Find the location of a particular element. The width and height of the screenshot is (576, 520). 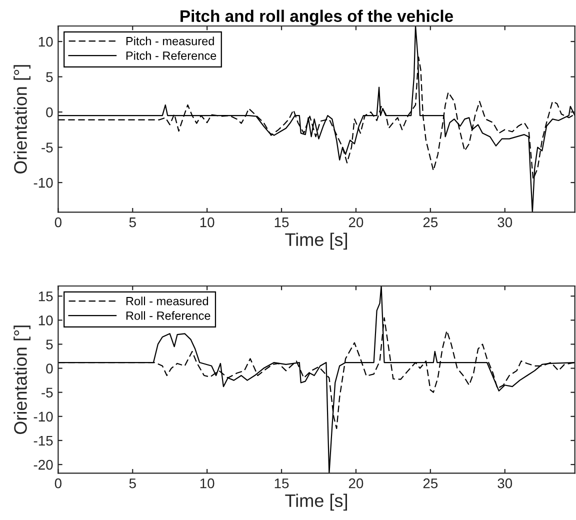

y-tick-label: -15 is located at coordinates (43, 441).